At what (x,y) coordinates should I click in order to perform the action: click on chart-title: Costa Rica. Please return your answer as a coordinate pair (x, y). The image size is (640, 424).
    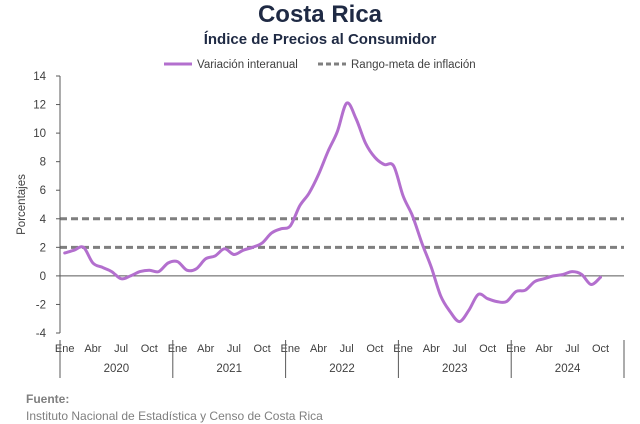
    Looking at the image, I should click on (320, 14).